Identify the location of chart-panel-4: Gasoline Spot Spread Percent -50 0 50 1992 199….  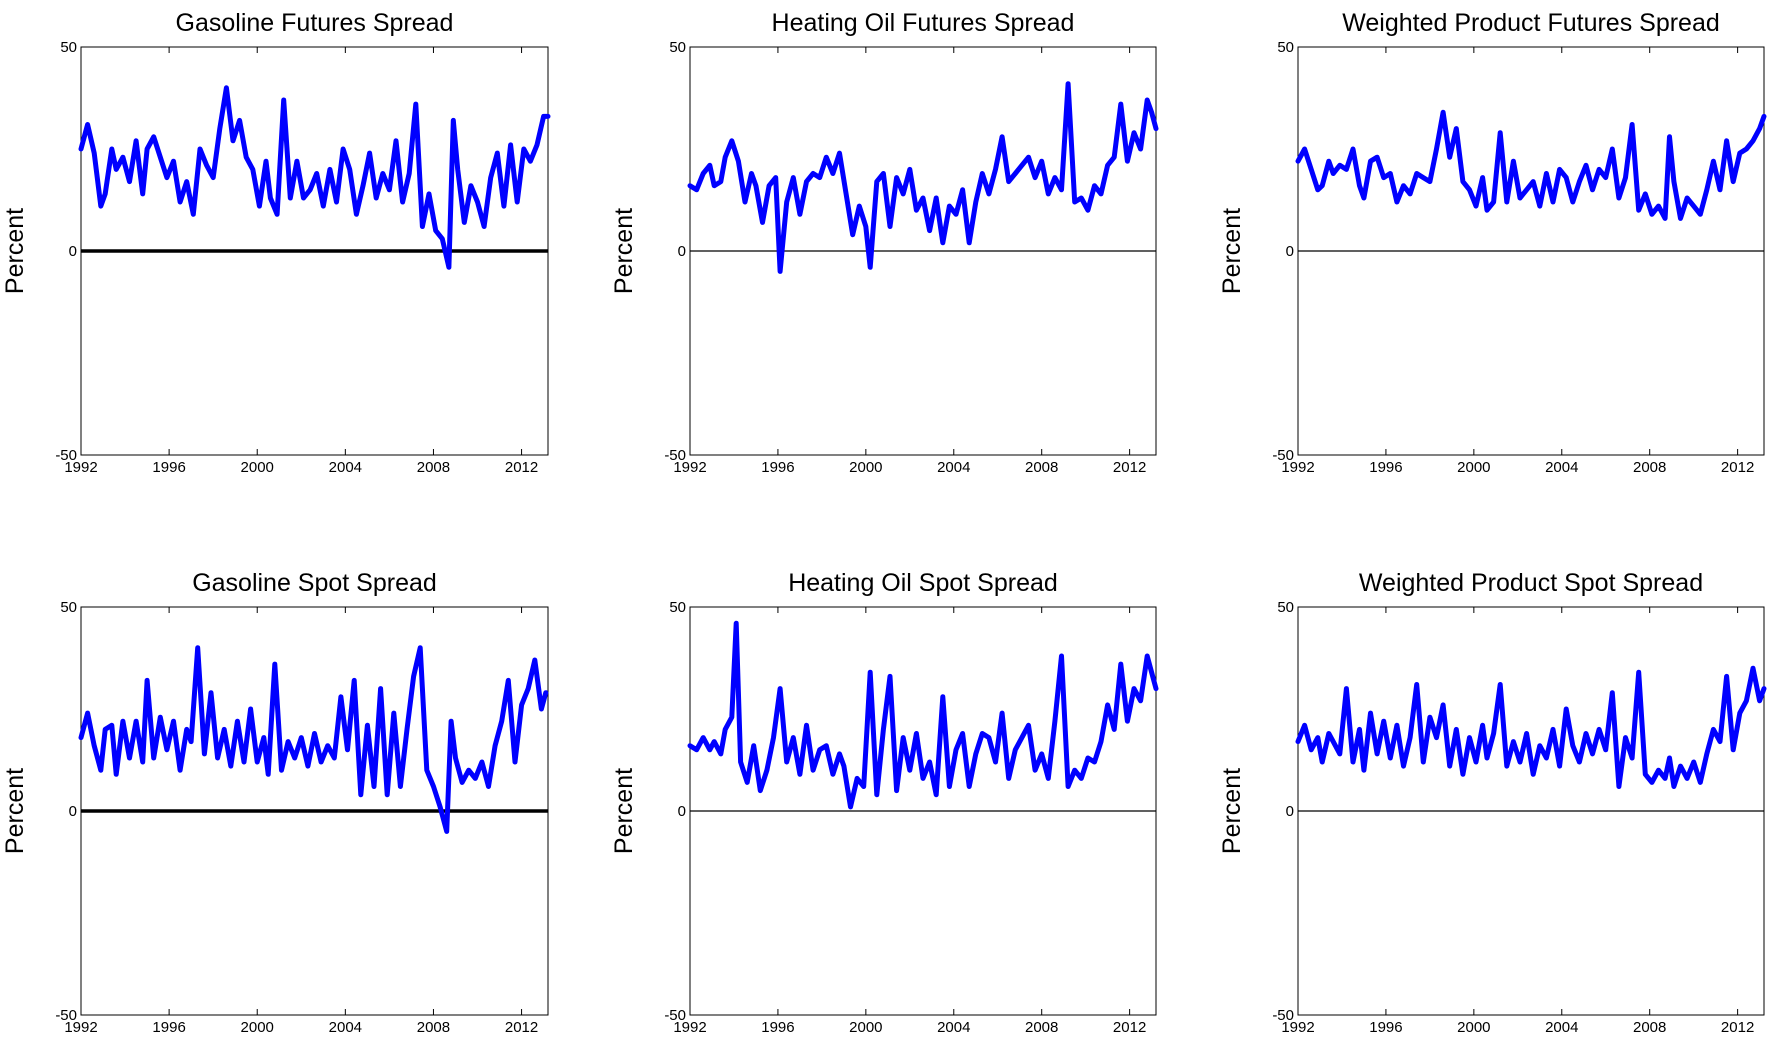
(275, 802).